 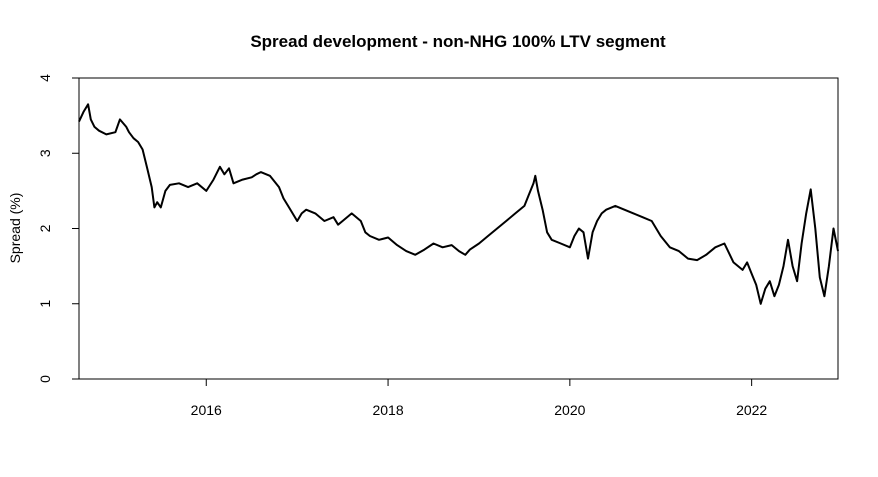 What do you see at coordinates (387, 410) in the screenshot?
I see `x-tick-label: 2018` at bounding box center [387, 410].